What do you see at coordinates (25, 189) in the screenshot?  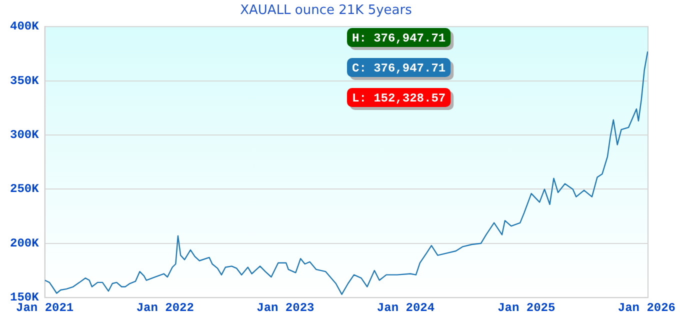 I see `y-tick-label: 250K` at bounding box center [25, 189].